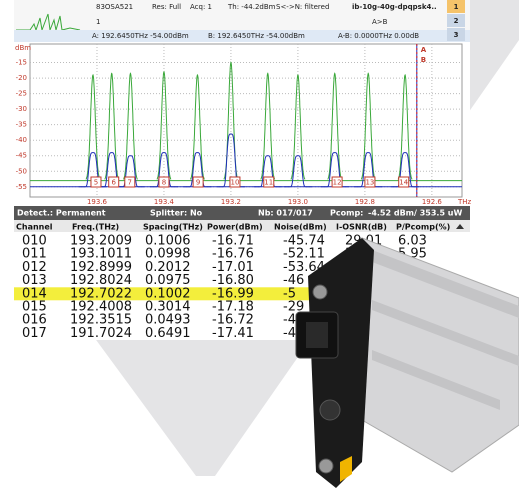 Image resolution: width=519 pixels, height=491 pixels. I want to click on table-cell: 192.4008, so click(101, 307).